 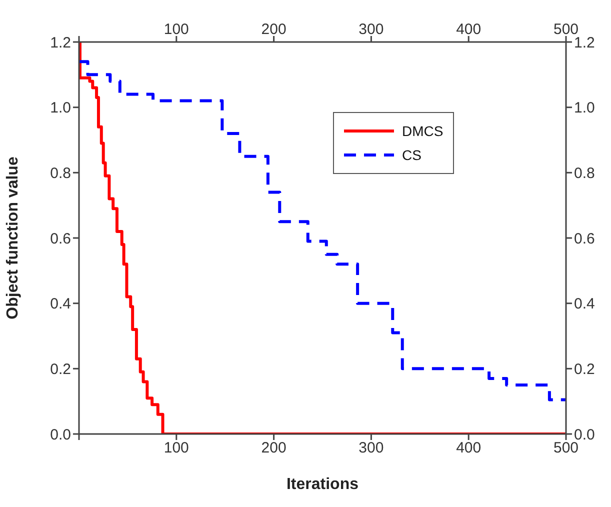 What do you see at coordinates (60, 304) in the screenshot?
I see `y-tick-label: 0.4` at bounding box center [60, 304].